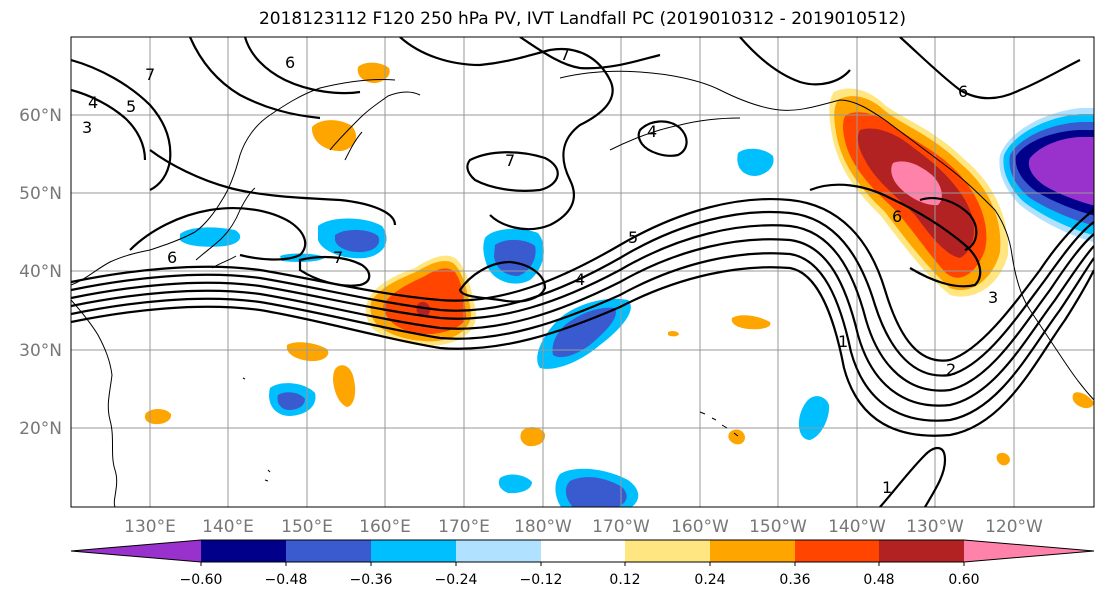  Describe the element at coordinates (700, 527) in the screenshot. I see `lon-label-160w: 160°W` at that location.